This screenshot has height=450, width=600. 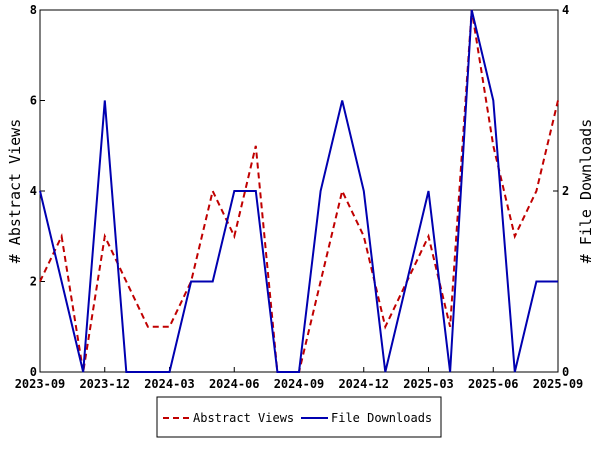 What do you see at coordinates (33, 101) in the screenshot?
I see `y-tick-label: 6` at bounding box center [33, 101].